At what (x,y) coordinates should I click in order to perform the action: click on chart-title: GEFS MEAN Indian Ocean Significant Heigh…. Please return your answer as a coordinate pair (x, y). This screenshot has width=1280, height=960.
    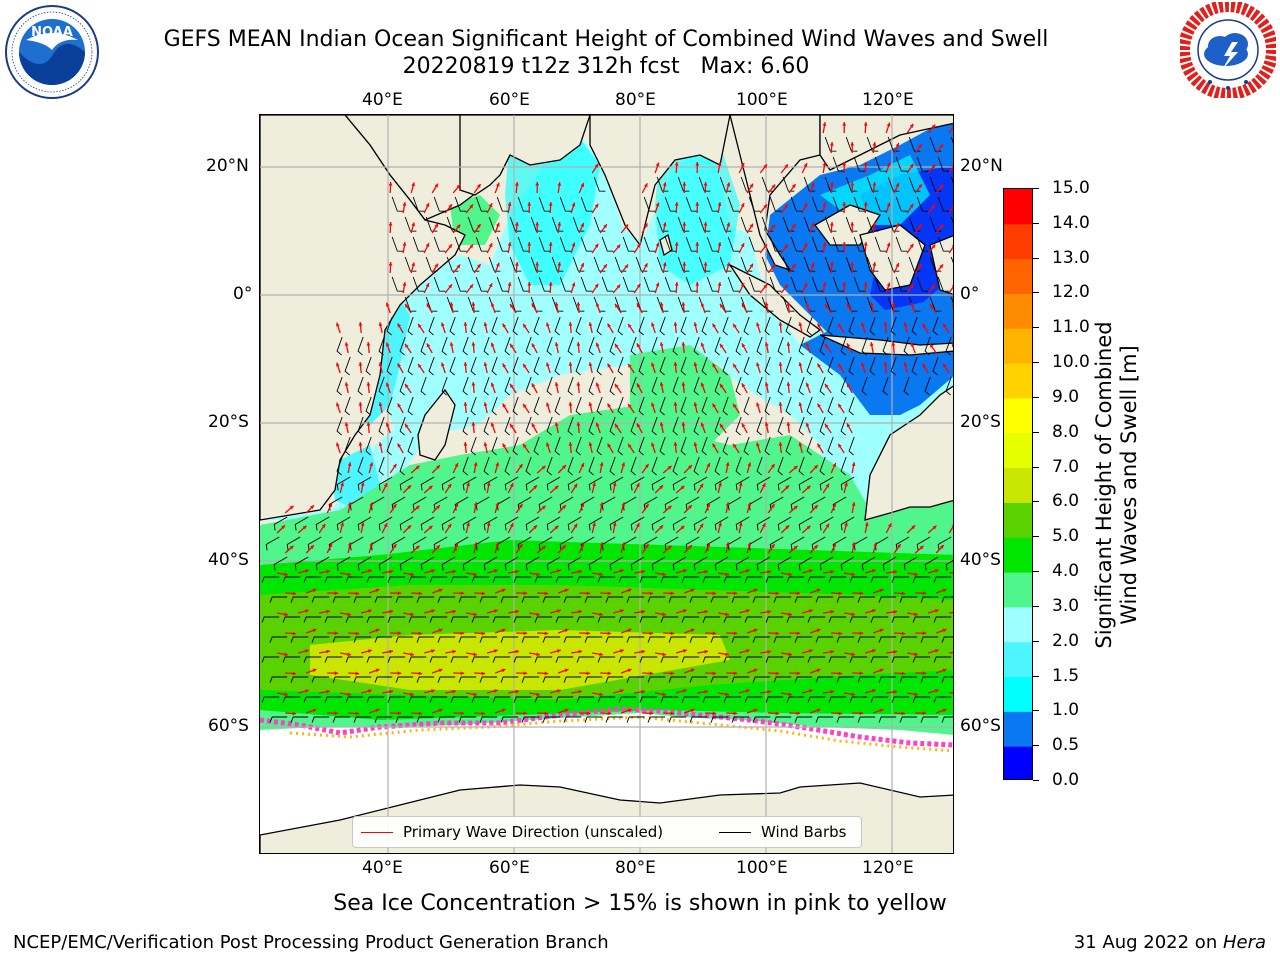
    Looking at the image, I should click on (606, 39).